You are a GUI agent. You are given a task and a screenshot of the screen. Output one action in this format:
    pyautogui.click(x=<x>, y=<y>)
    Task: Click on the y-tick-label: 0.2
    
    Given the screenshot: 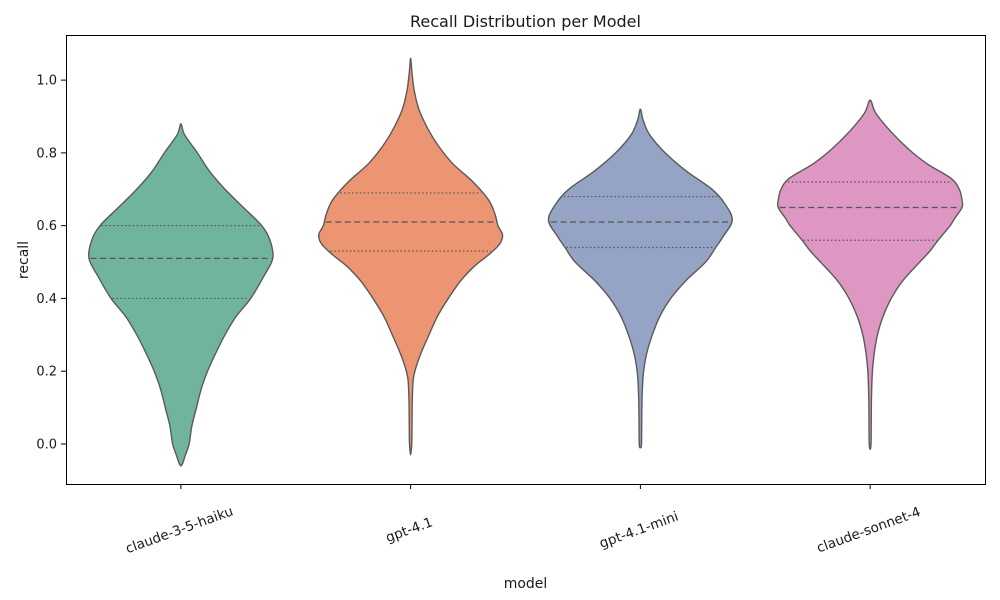 What is the action you would take?
    pyautogui.click(x=46, y=372)
    